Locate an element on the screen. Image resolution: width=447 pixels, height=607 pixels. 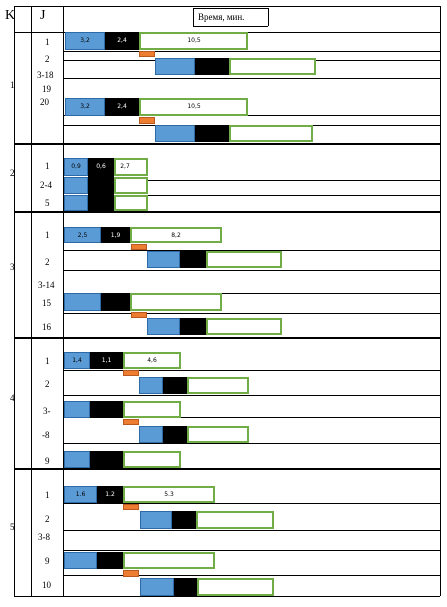
bar-label-blue: 0,9 is located at coordinates (76, 166).